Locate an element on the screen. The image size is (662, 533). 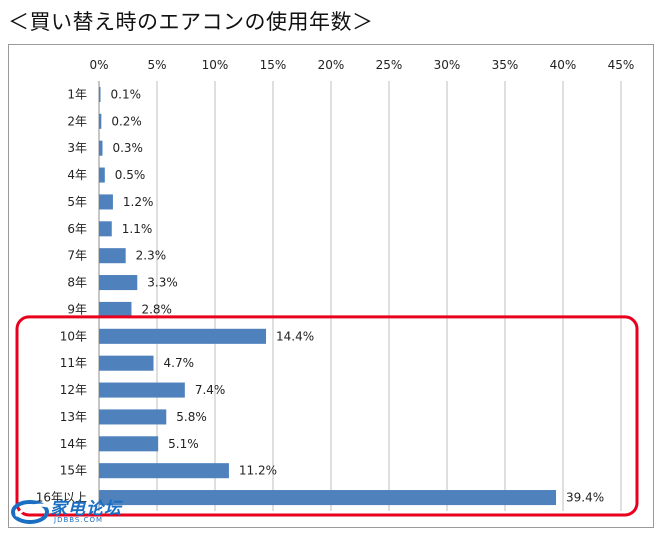
data-label: 5.8% is located at coordinates (191, 417).